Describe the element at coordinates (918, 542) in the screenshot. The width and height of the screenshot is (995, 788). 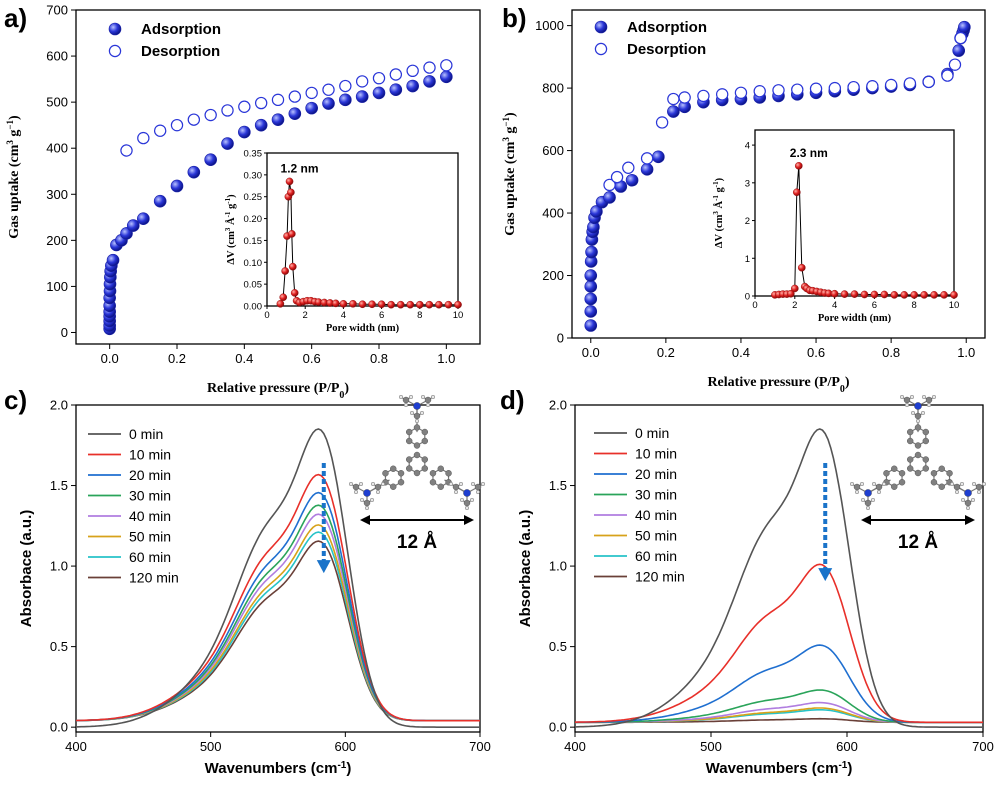
I see `molecule-size-label: 12 Å` at that location.